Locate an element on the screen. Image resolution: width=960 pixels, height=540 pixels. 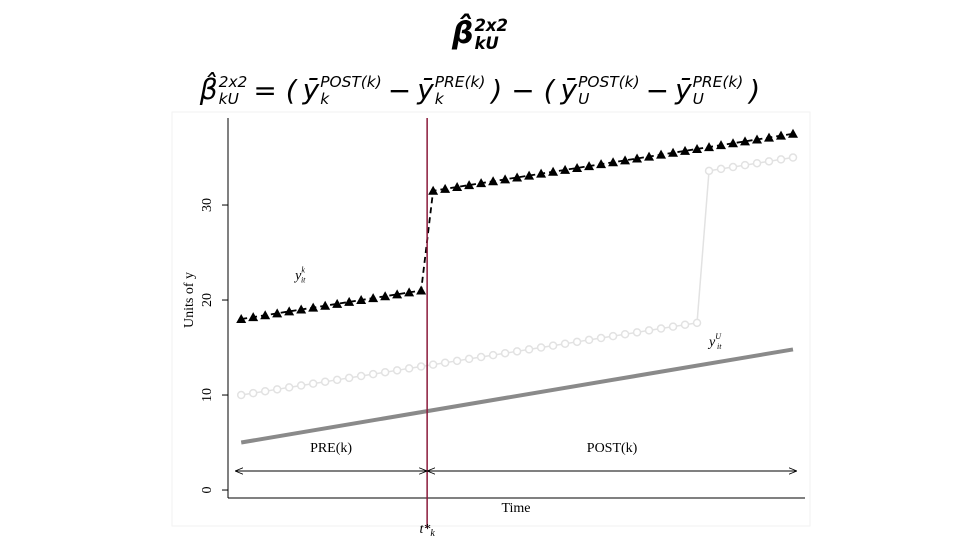
annotation-sub: it is located at coordinates (303, 279).